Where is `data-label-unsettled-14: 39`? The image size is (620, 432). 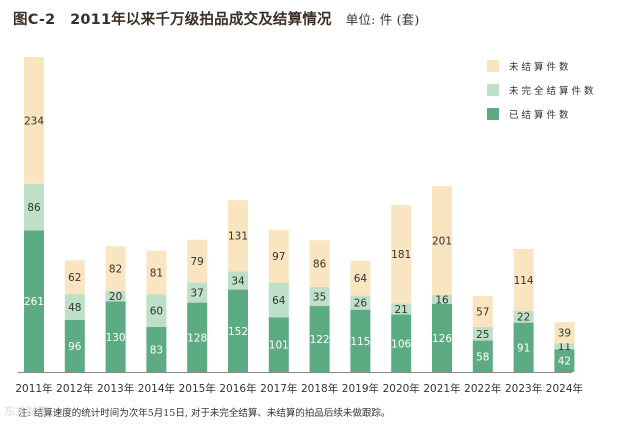
data-label-unsettled-14: 39 is located at coordinates (564, 334).